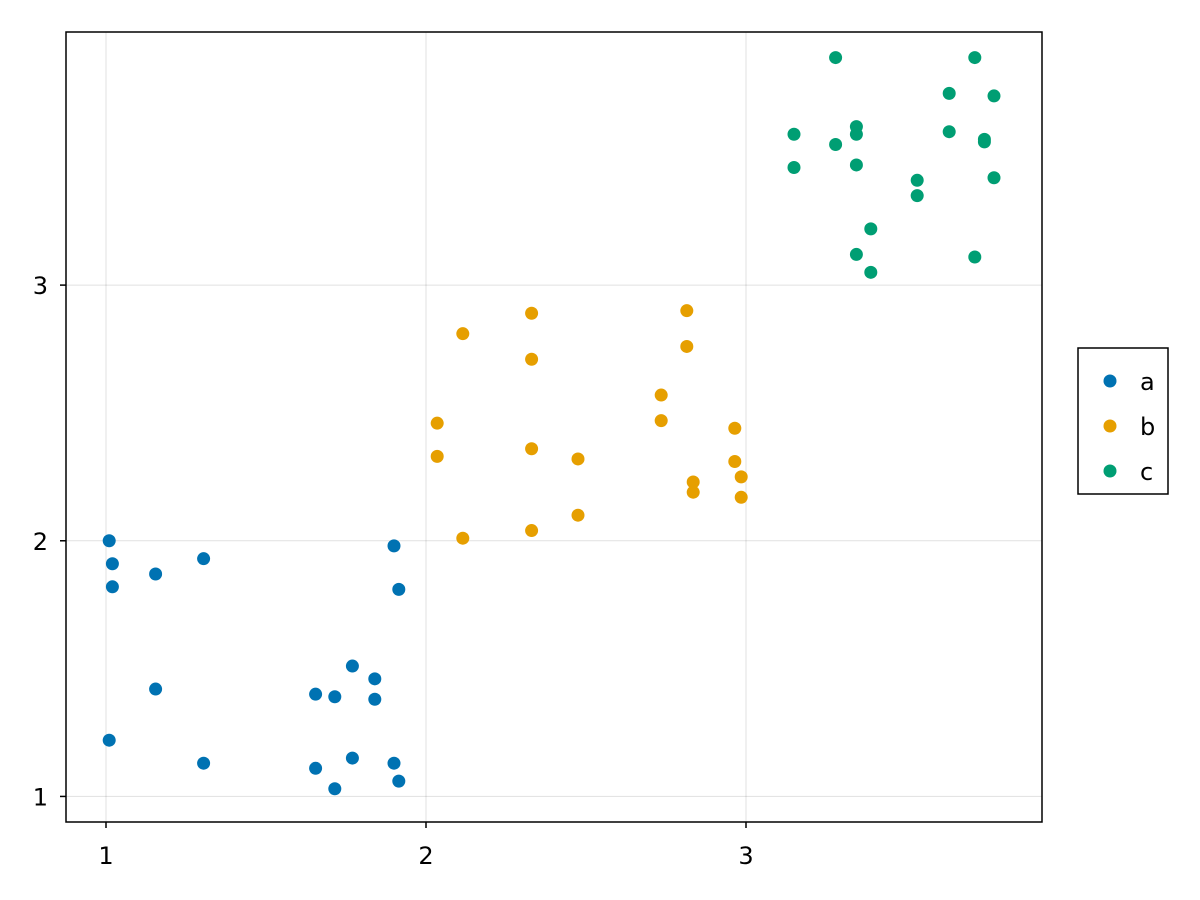 This screenshot has height=900, width=1200. What do you see at coordinates (40, 286) in the screenshot?
I see `y-tick-label: 3` at bounding box center [40, 286].